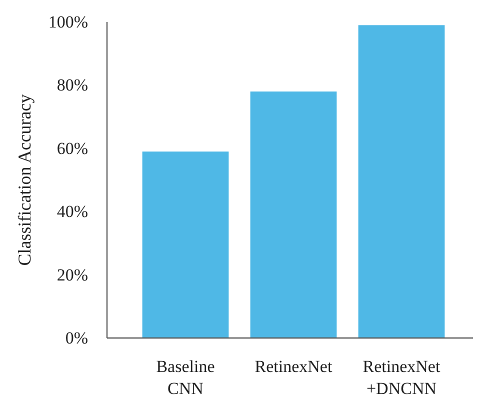 The image size is (480, 403). What do you see at coordinates (72, 148) in the screenshot?
I see `y-tick-label: 60%` at bounding box center [72, 148].